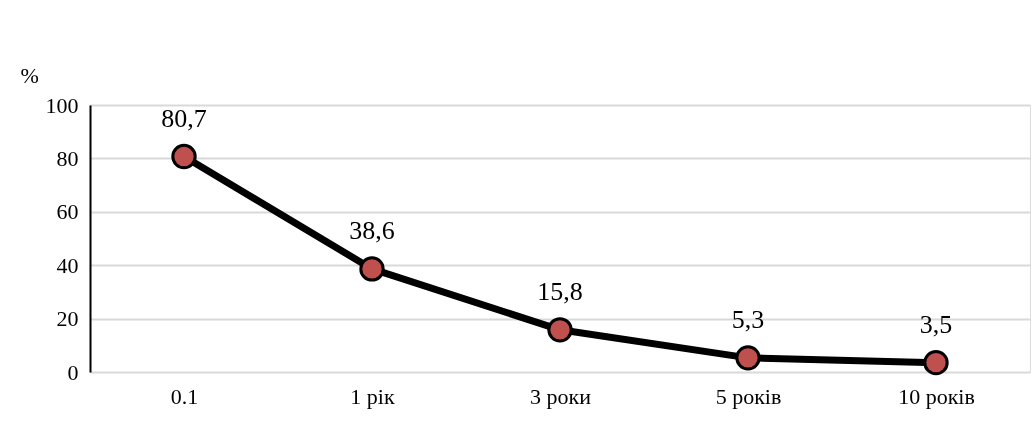 The image size is (1032, 426). What do you see at coordinates (62, 105) in the screenshot?
I see `y-tick-label: 100` at bounding box center [62, 105].